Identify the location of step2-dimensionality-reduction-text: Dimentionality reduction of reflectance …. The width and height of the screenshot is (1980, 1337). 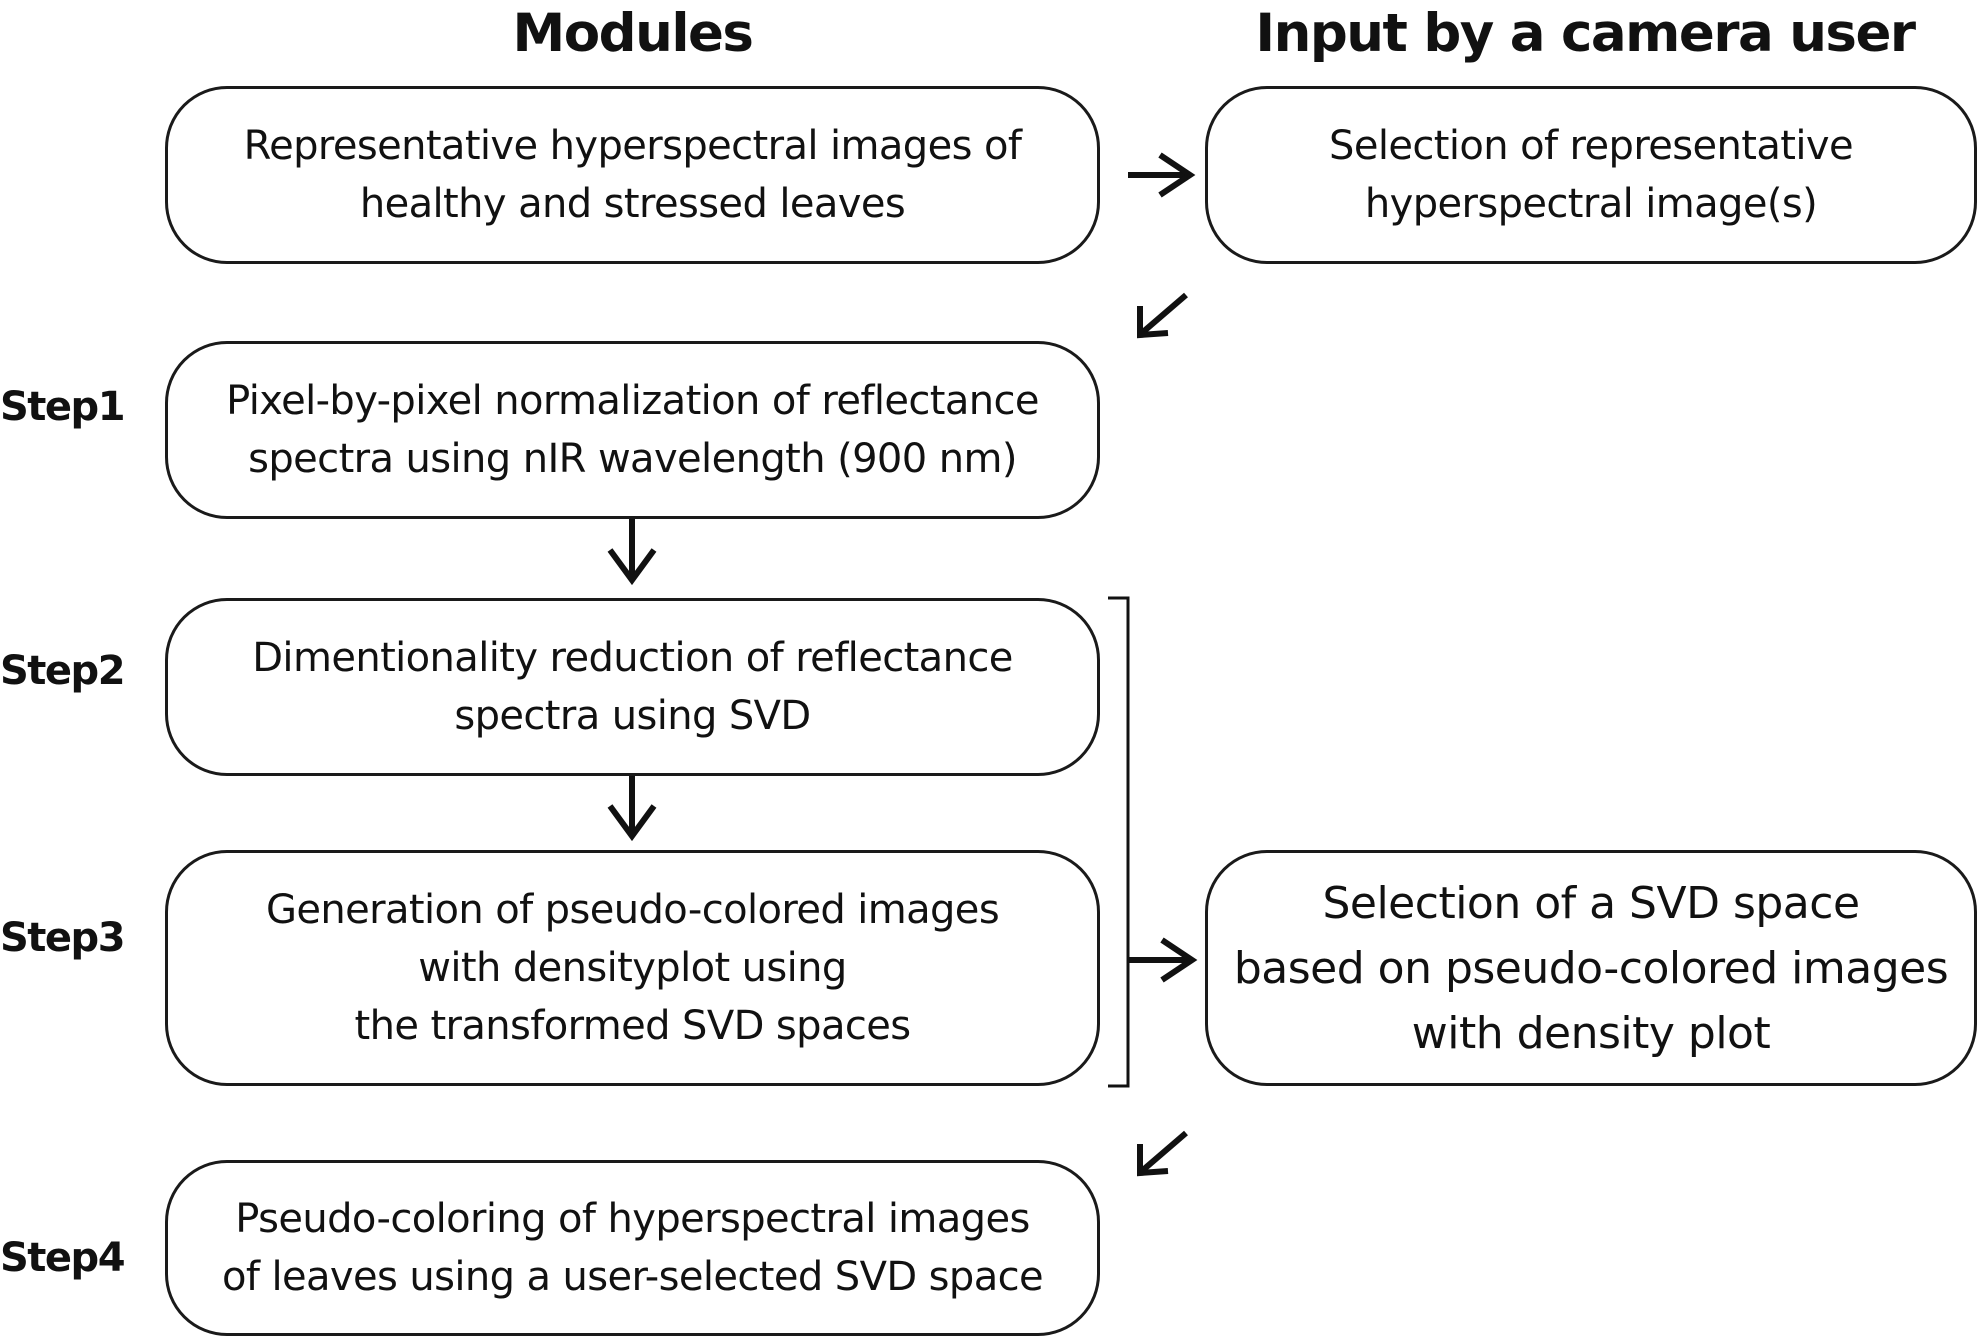
(632, 687).